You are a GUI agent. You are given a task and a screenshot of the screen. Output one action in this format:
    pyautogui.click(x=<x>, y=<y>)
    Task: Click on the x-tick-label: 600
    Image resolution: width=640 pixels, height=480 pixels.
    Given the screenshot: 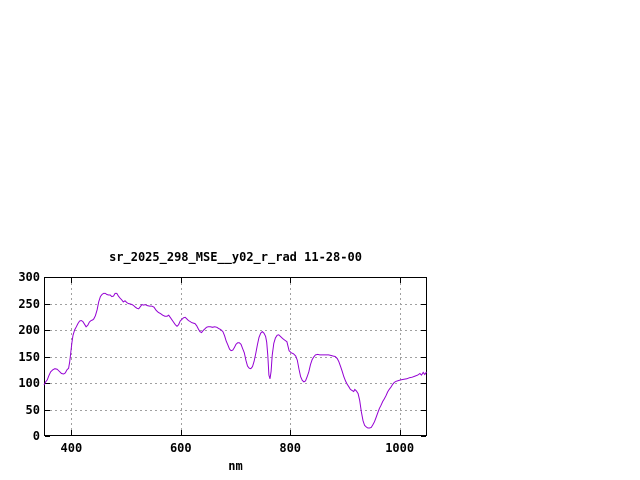 What is the action you would take?
    pyautogui.click(x=180, y=448)
    